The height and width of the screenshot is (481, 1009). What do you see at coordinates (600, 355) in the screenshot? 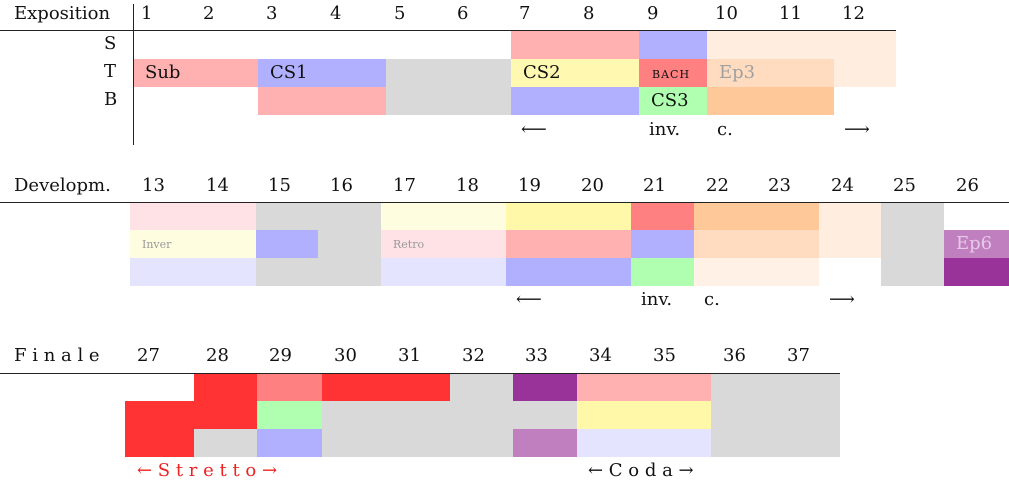
I see `measure-number: 34` at bounding box center [600, 355].